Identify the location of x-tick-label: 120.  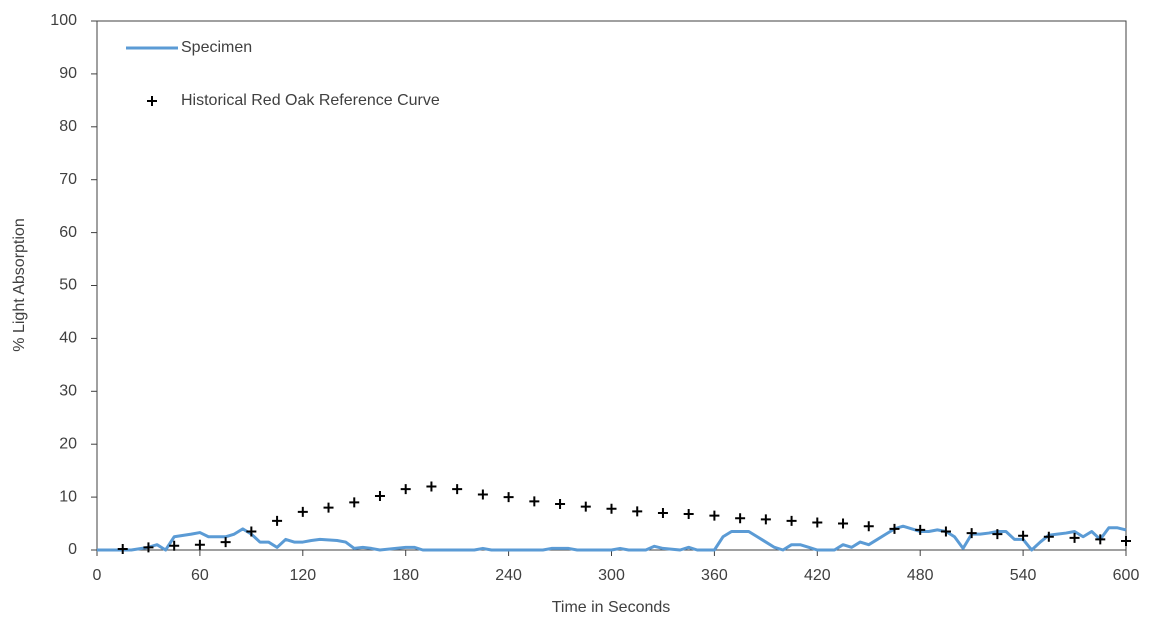
(302, 575).